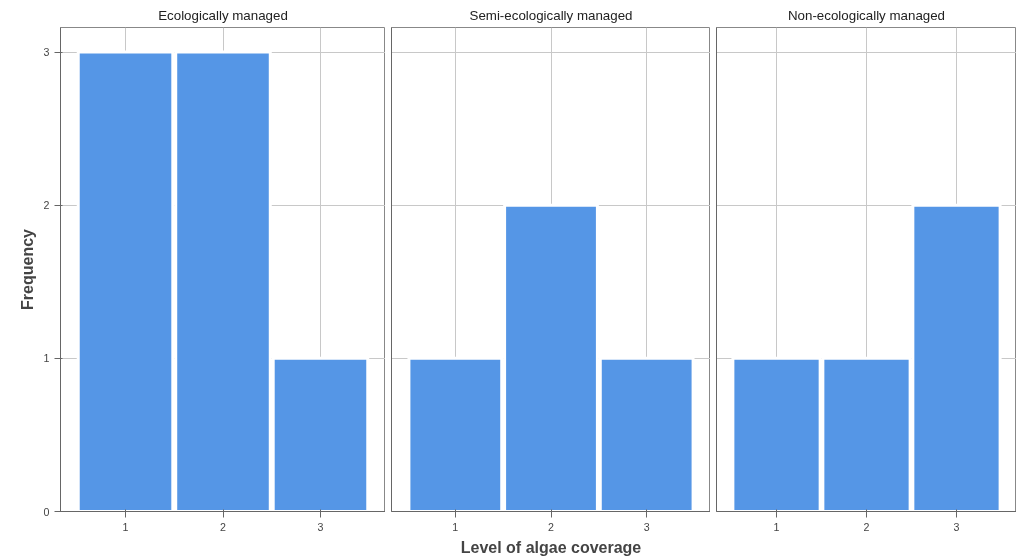 The width and height of the screenshot is (1016, 558). Describe the element at coordinates (46, 52) in the screenshot. I see `y-tick-label: 3` at that location.